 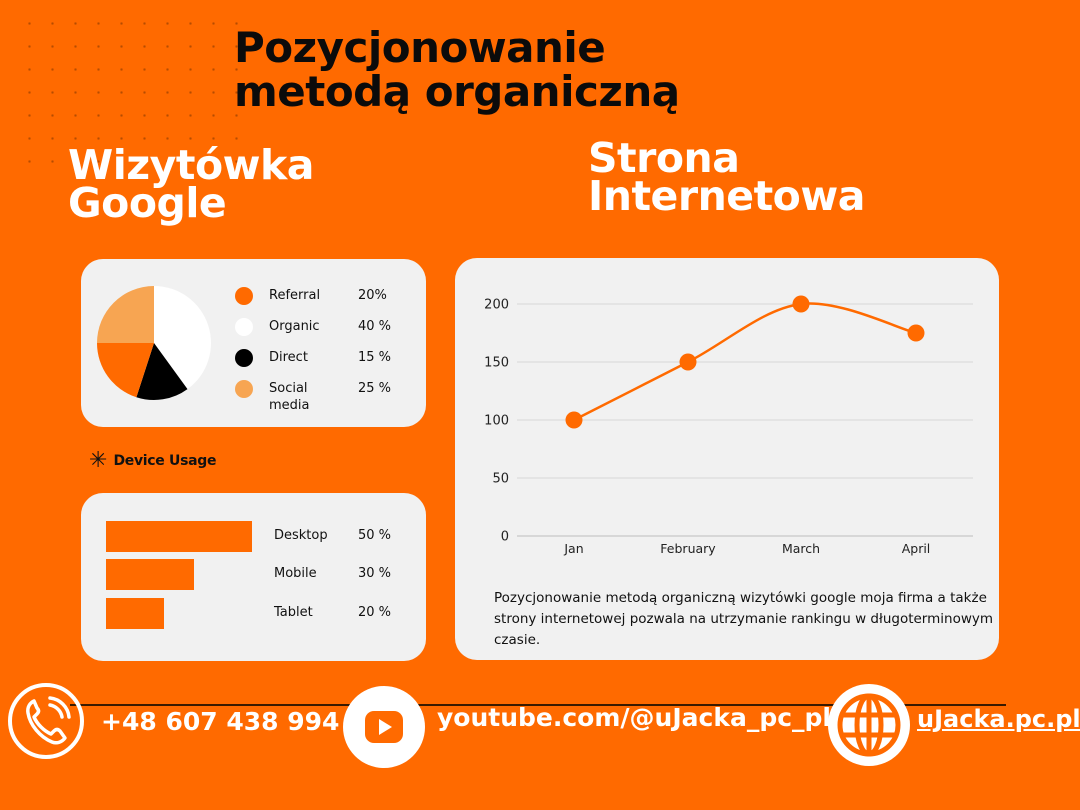 I want to click on asterisk-icon: ✳, so click(x=98, y=460).